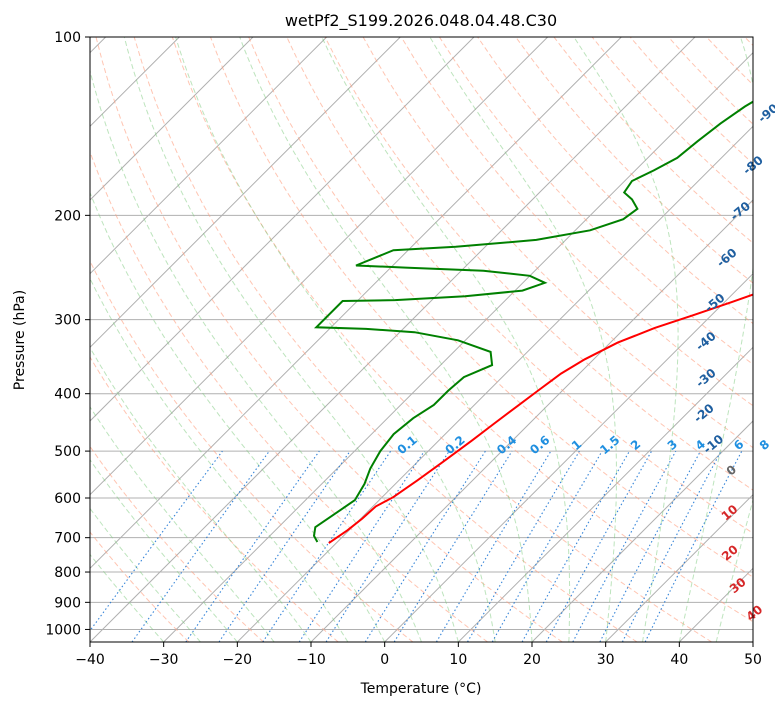 Image resolution: width=775 pixels, height=708 pixels. Describe the element at coordinates (606, 660) in the screenshot. I see `x-tick-label-30: 30` at that location.